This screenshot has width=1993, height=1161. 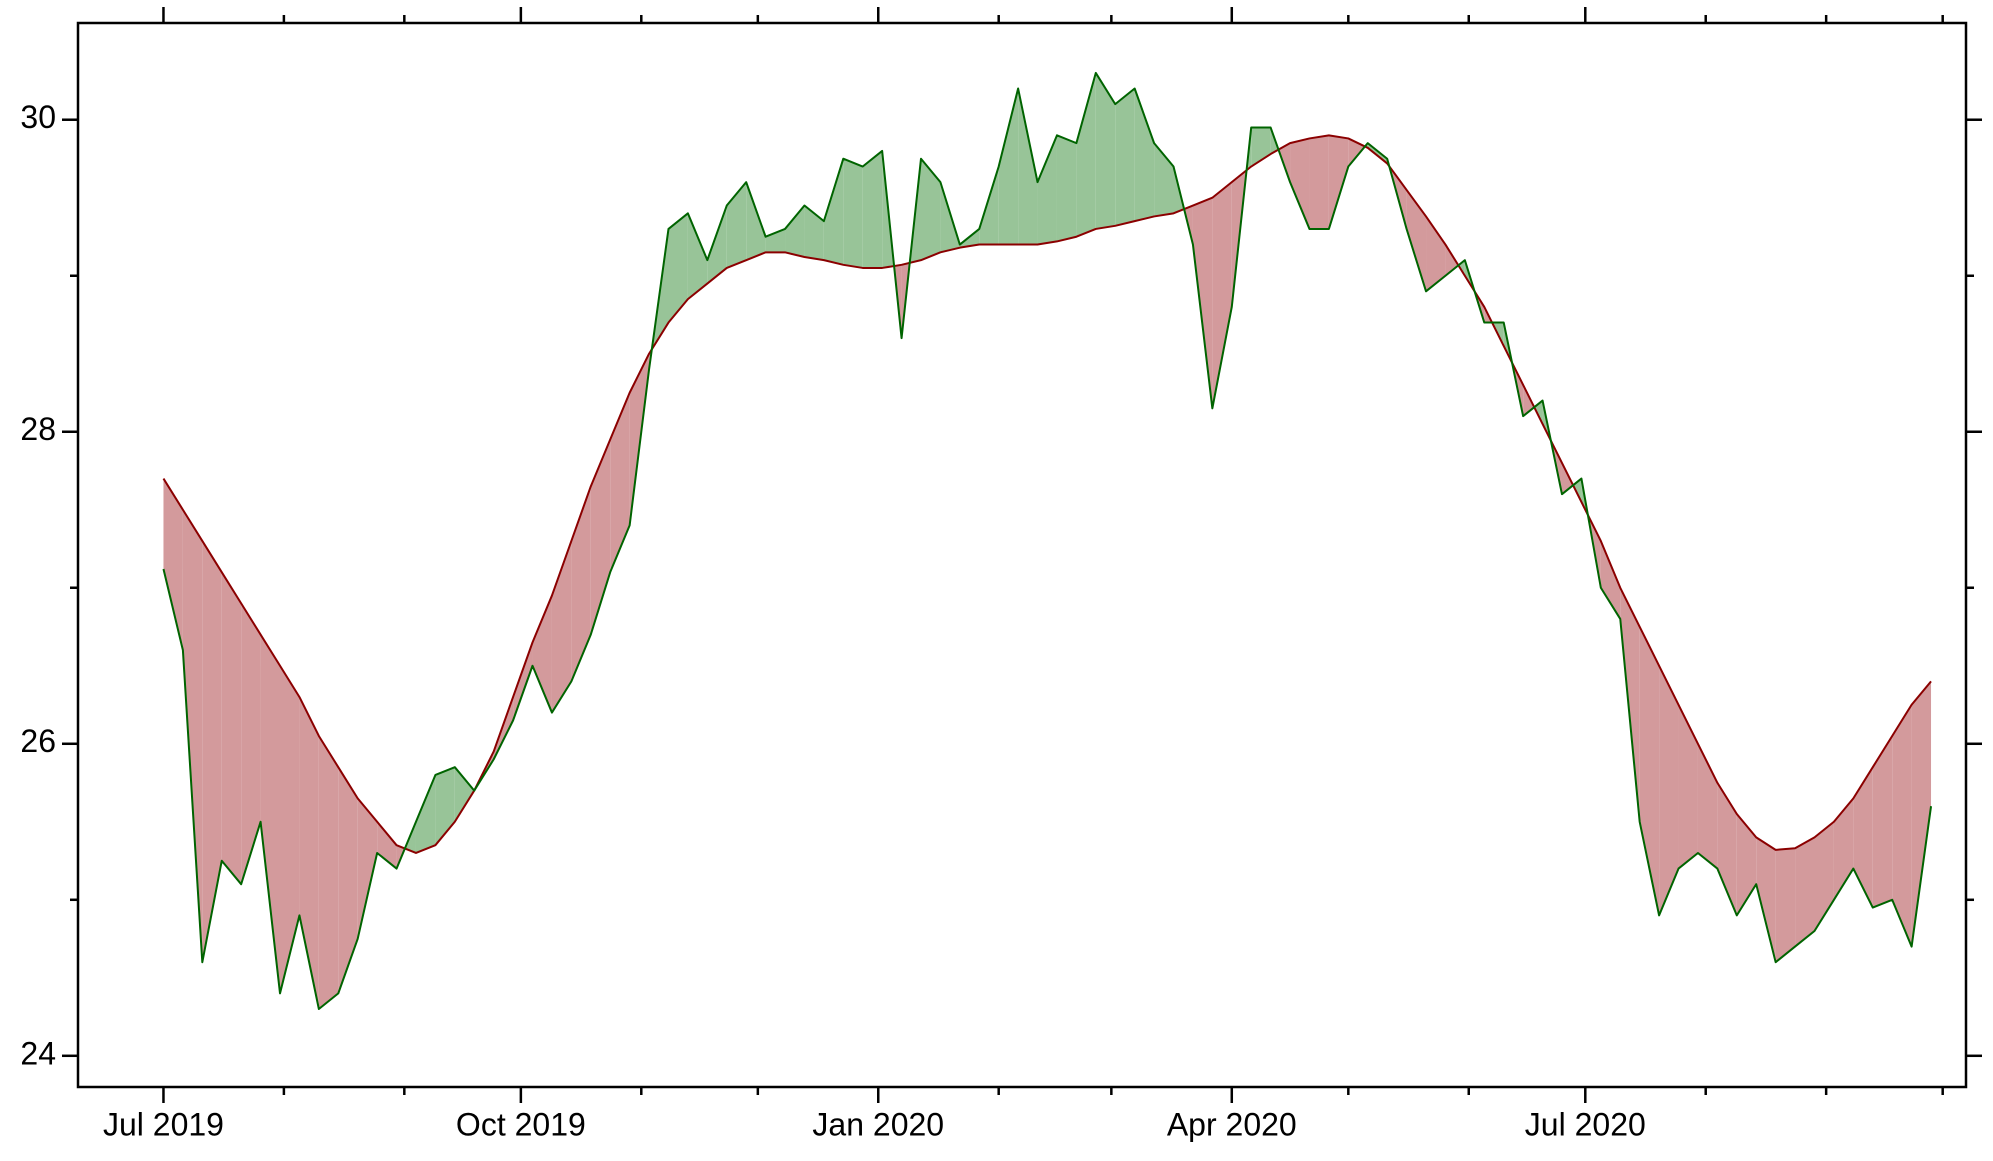 What do you see at coordinates (38, 741) in the screenshot?
I see `y-tick-label: 26` at bounding box center [38, 741].